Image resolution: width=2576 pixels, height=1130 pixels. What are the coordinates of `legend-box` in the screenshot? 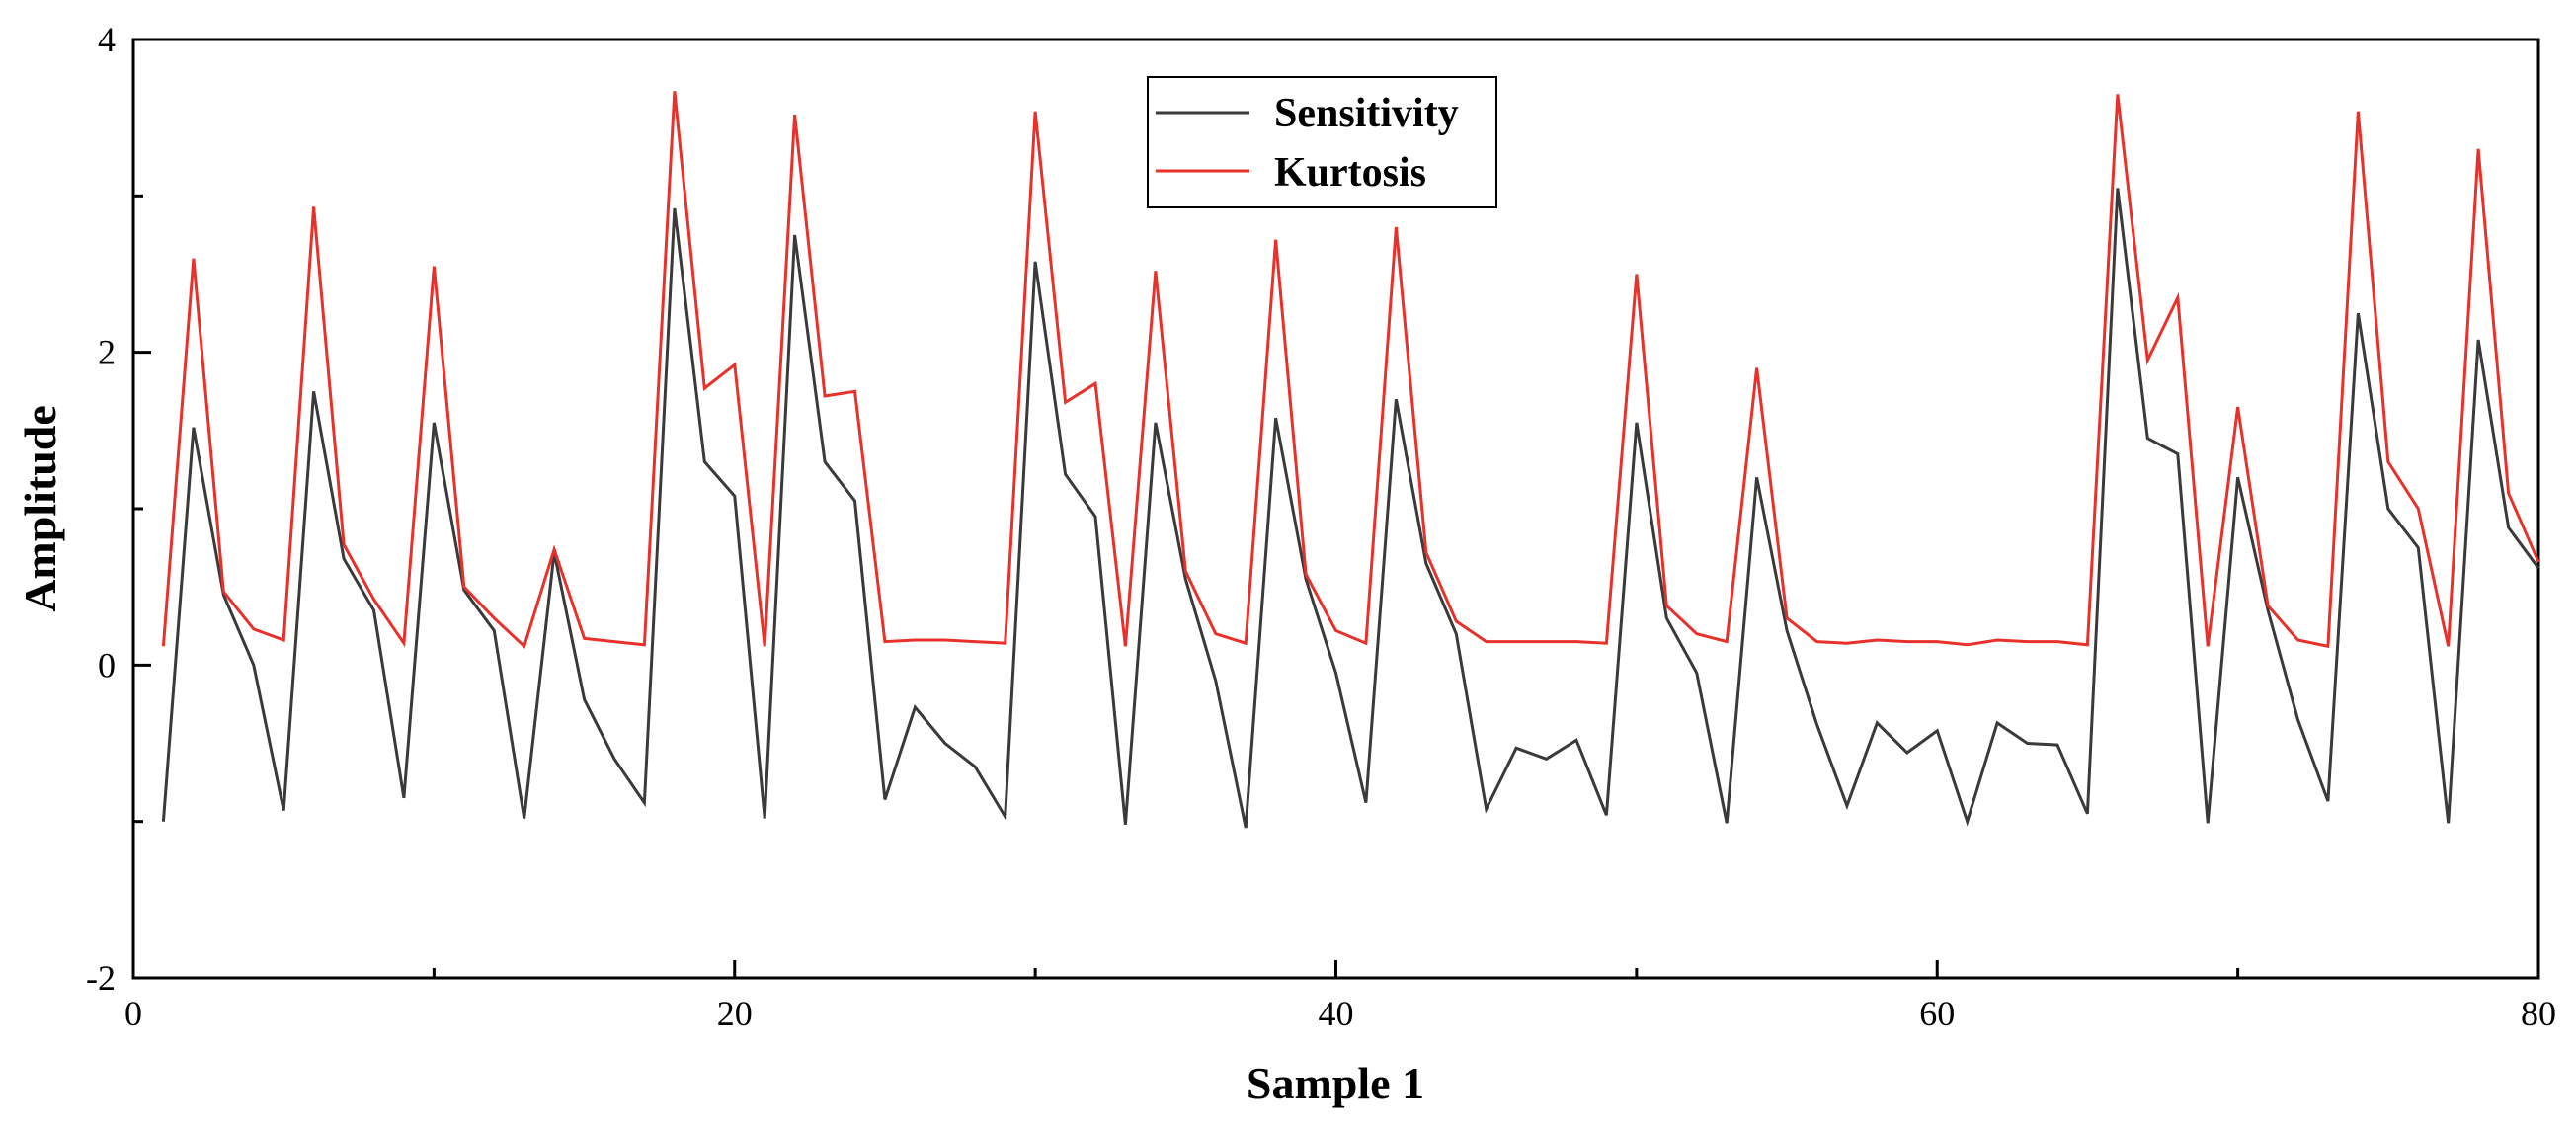 It's located at (1322, 142).